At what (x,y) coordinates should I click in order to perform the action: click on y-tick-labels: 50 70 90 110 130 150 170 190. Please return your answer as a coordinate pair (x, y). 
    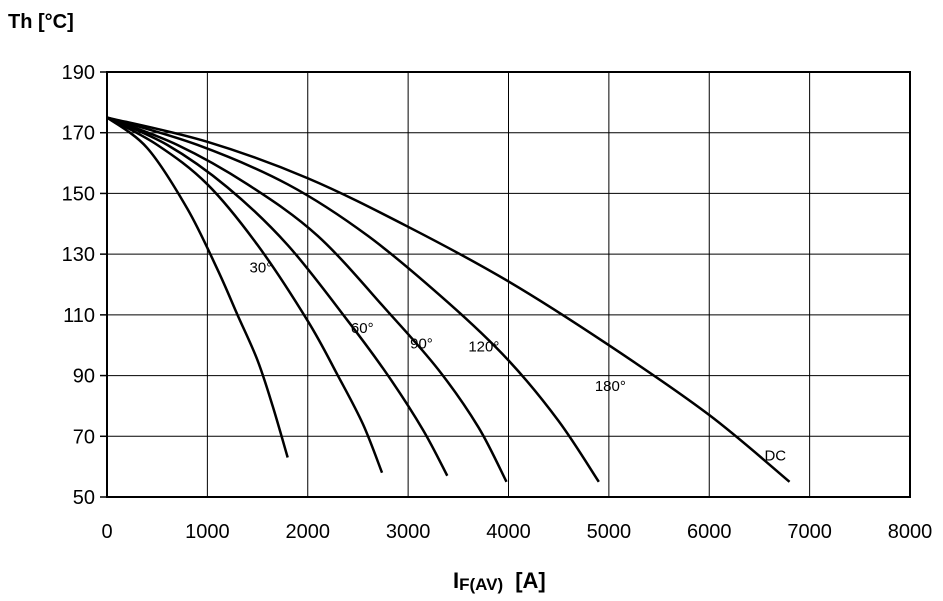
    Looking at the image, I should click on (78, 285).